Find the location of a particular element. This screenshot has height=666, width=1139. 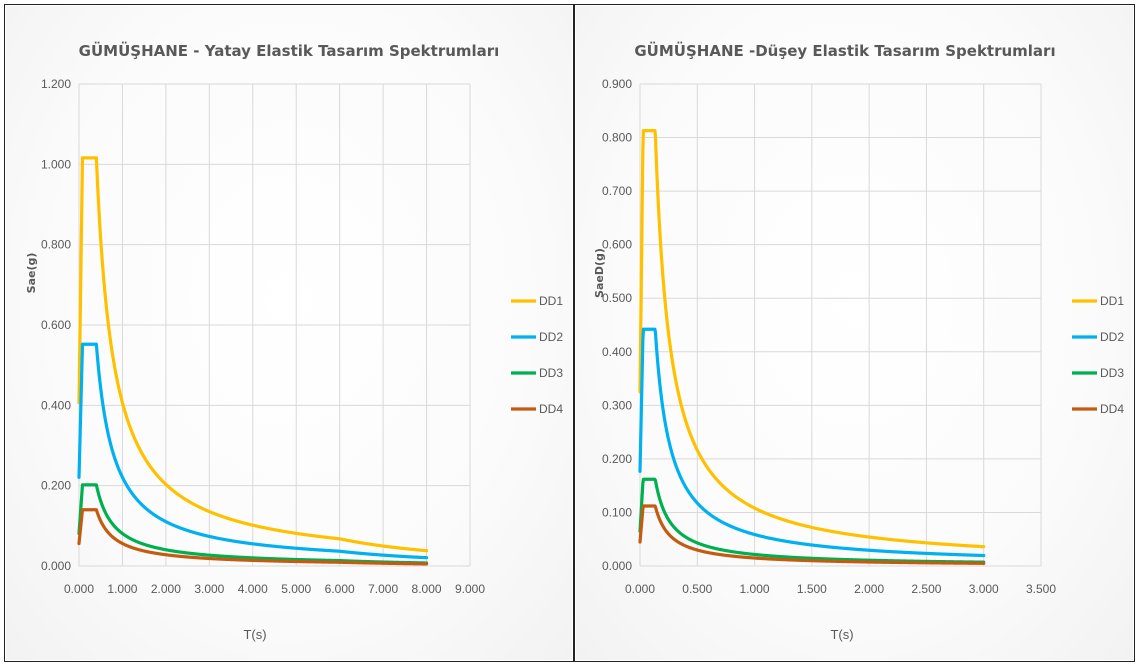

y-tick-label: 0.700 is located at coordinates (617, 191).